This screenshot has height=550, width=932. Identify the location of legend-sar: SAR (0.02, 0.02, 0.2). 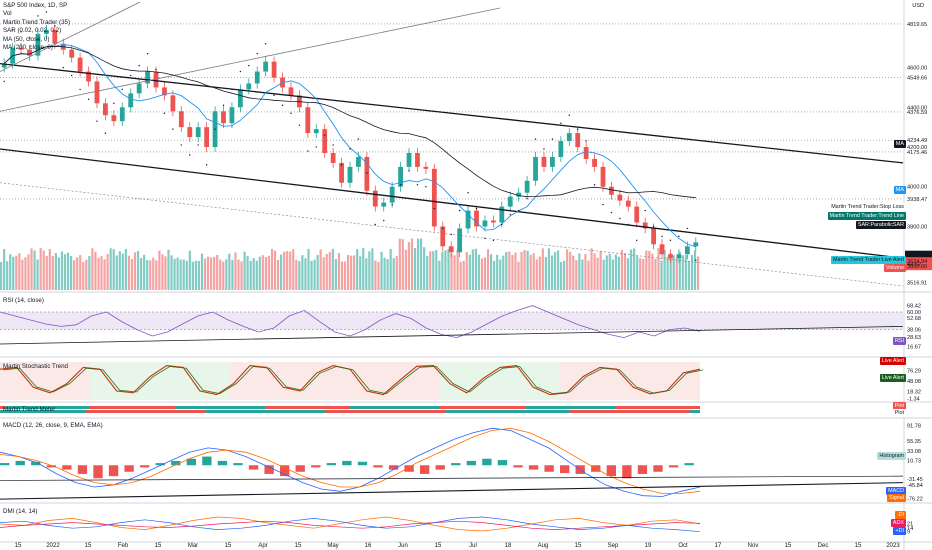
(32, 31).